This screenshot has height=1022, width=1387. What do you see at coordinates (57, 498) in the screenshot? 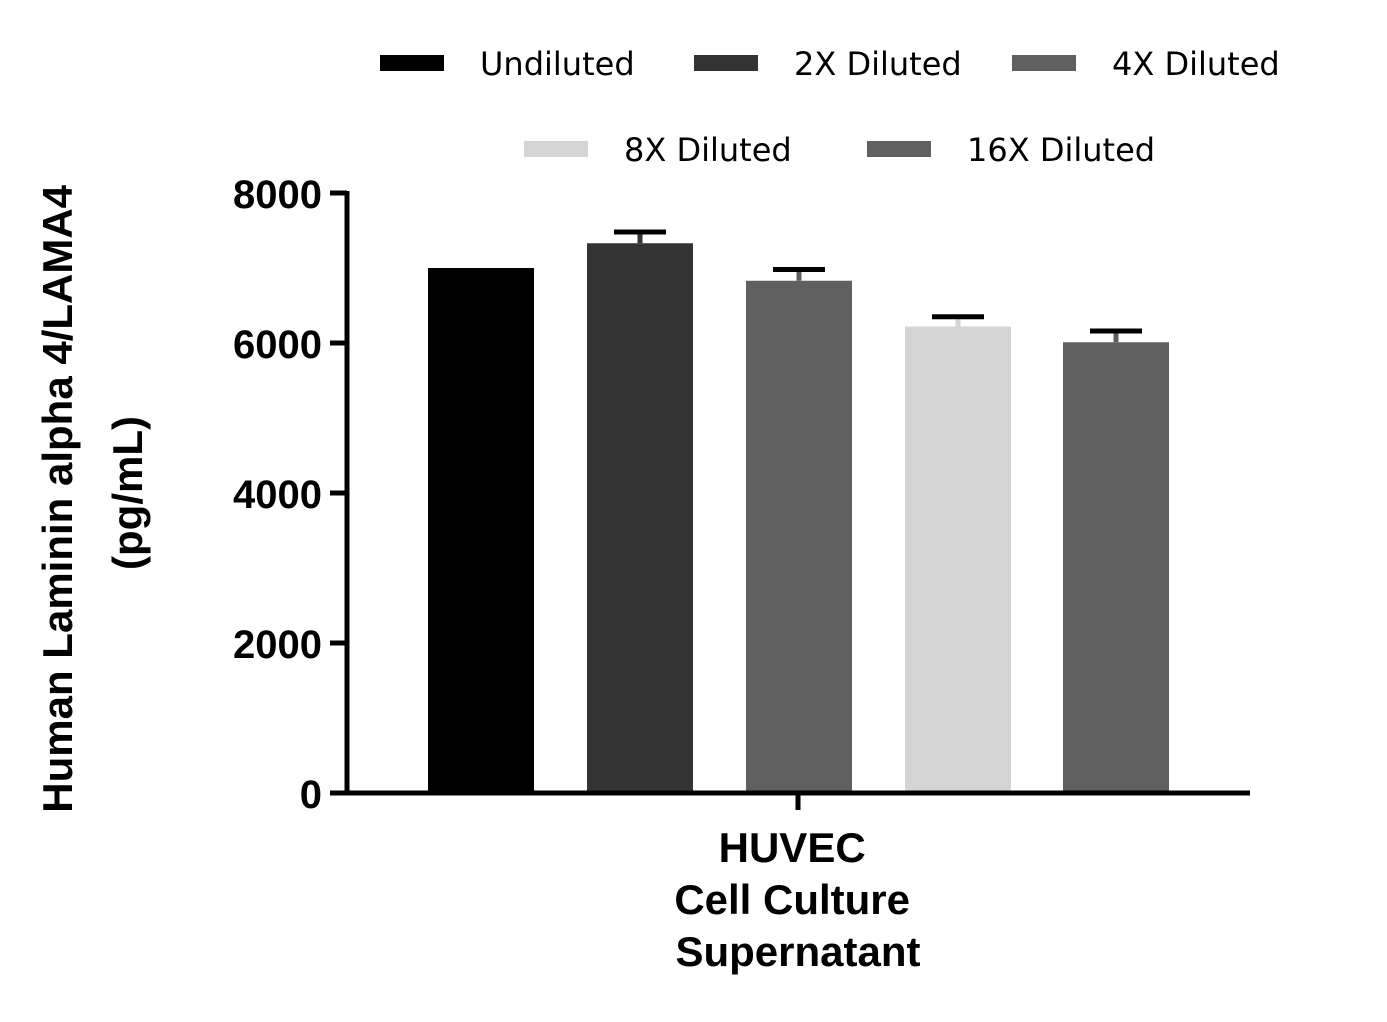
I see `y-axis-title-line-1: Human Laminin alpha 4/LAMA4` at bounding box center [57, 498].